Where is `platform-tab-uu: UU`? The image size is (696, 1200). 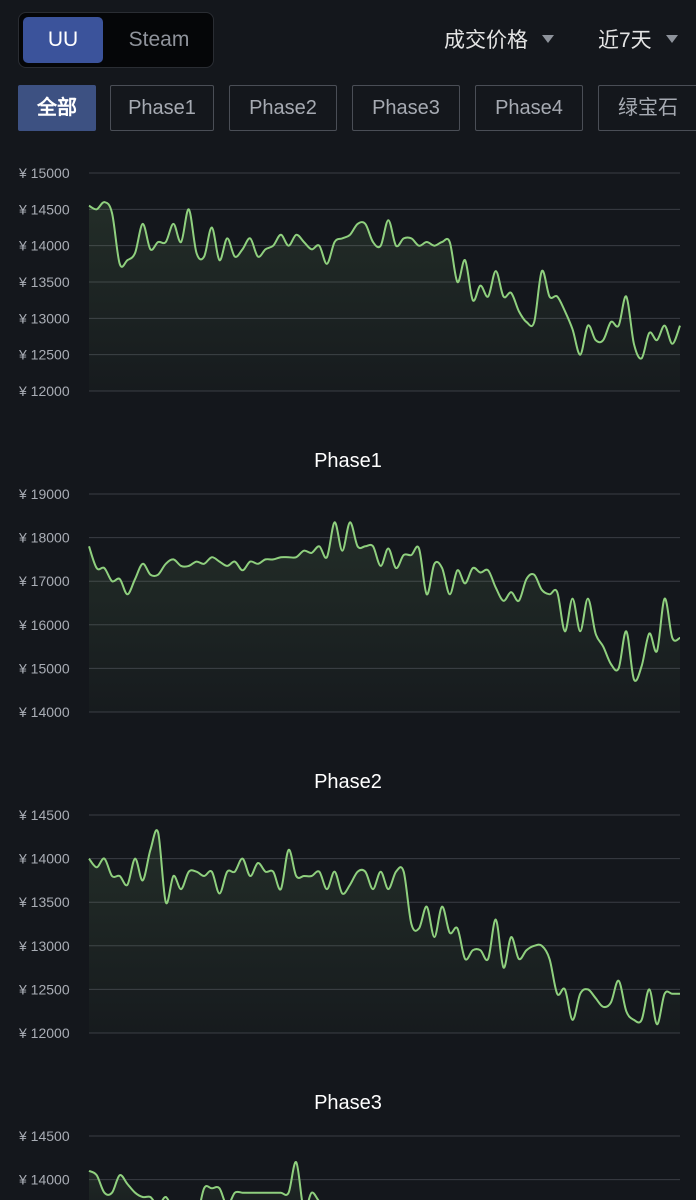 platform-tab-uu: UU is located at coordinates (63, 40).